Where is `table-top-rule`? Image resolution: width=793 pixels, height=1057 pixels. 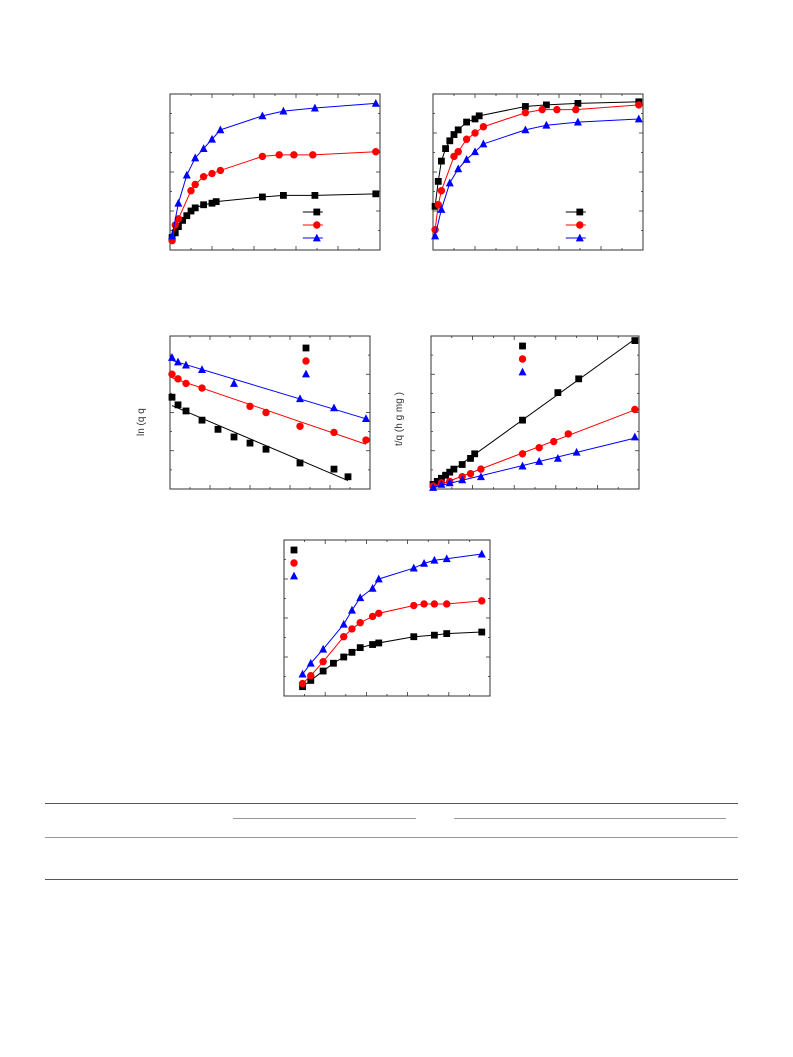 table-top-rule is located at coordinates (391, 803).